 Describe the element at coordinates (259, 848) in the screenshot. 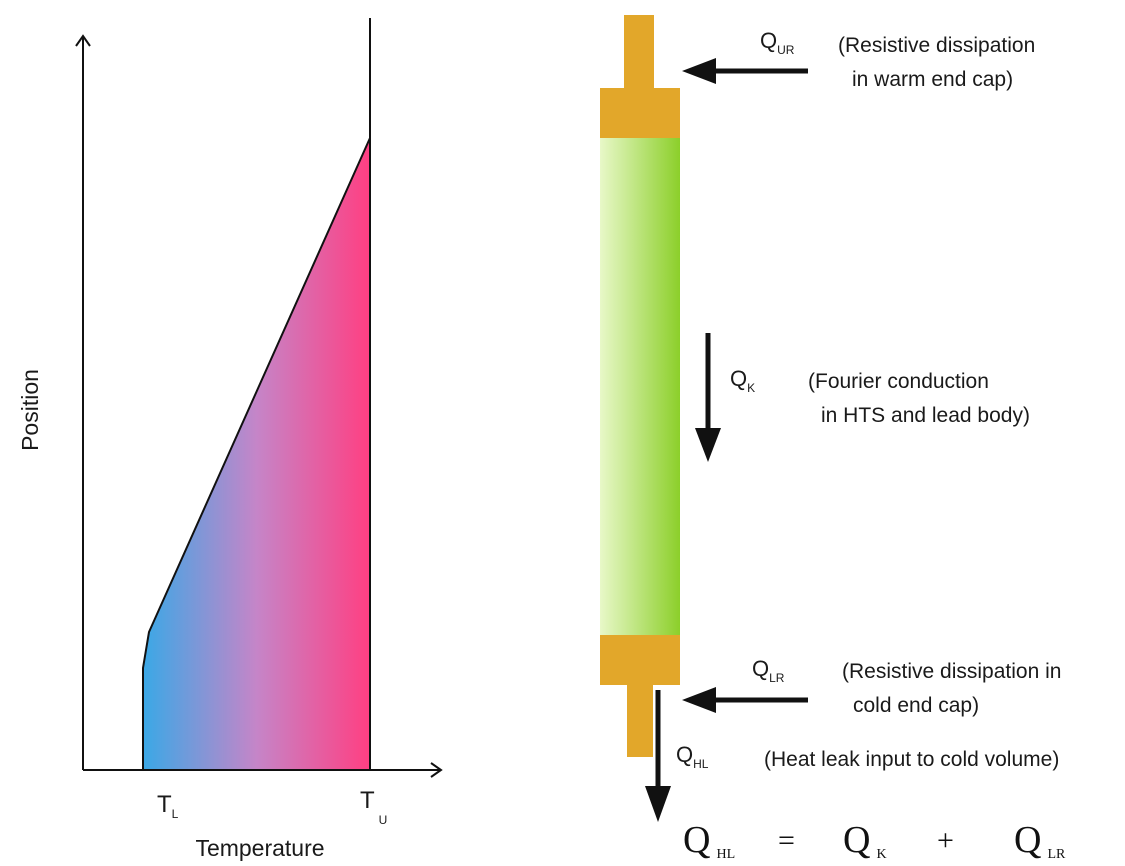

I see `x-axis-label: Temperature` at that location.